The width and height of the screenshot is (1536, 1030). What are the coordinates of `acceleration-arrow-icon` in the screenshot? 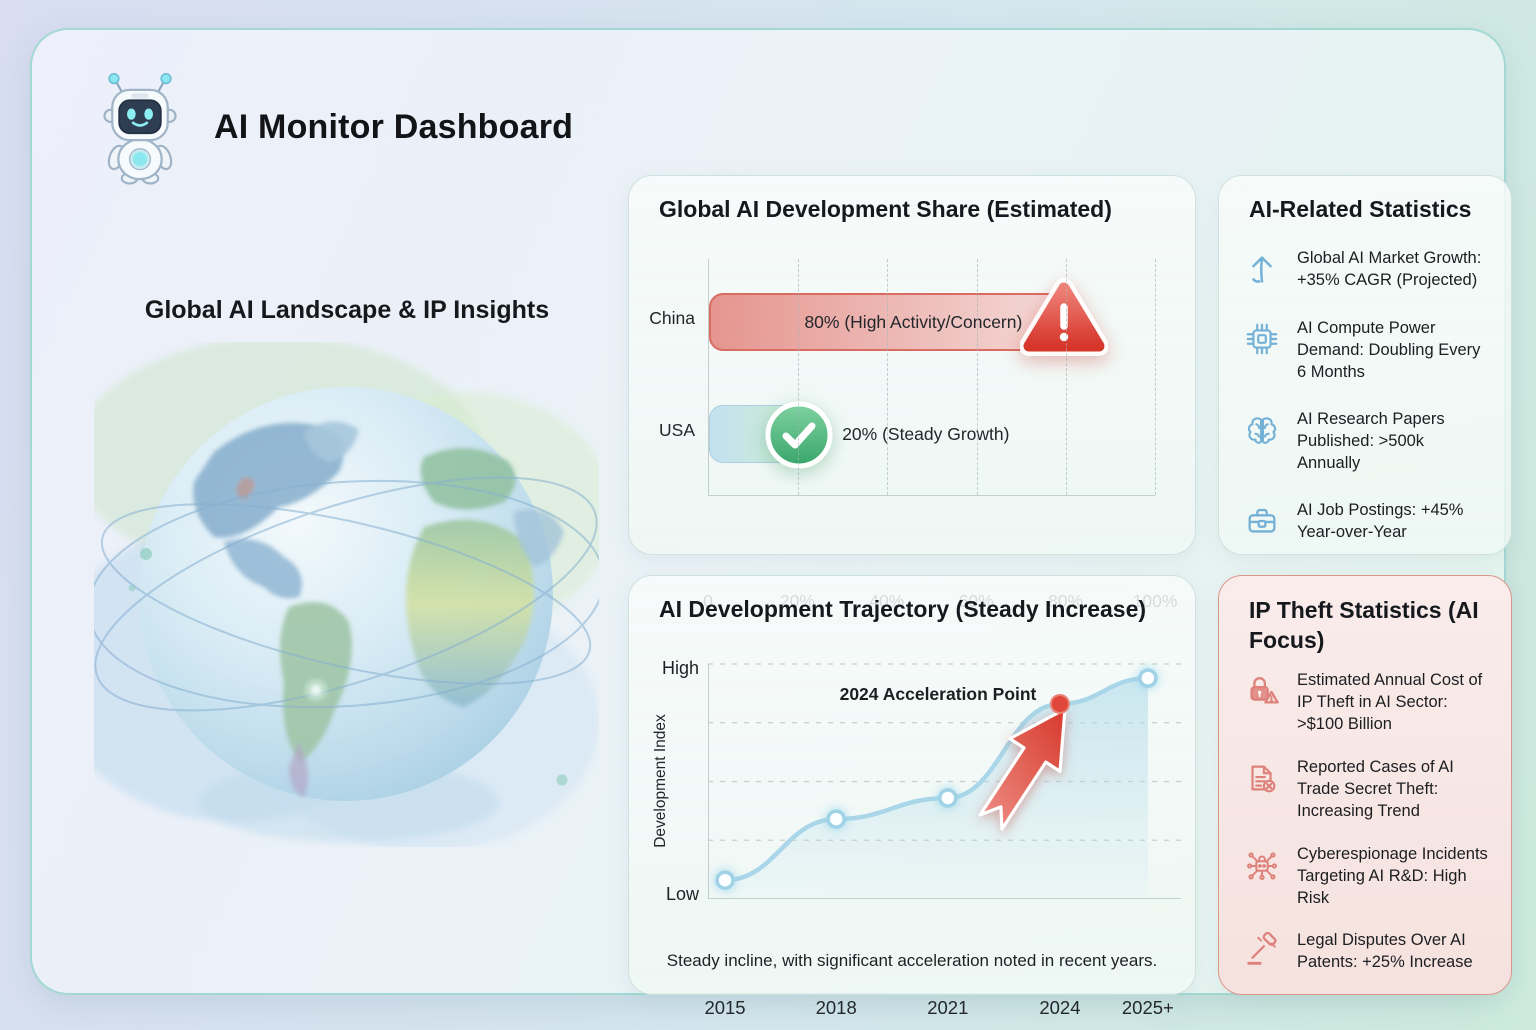 It's located at (1022, 769).